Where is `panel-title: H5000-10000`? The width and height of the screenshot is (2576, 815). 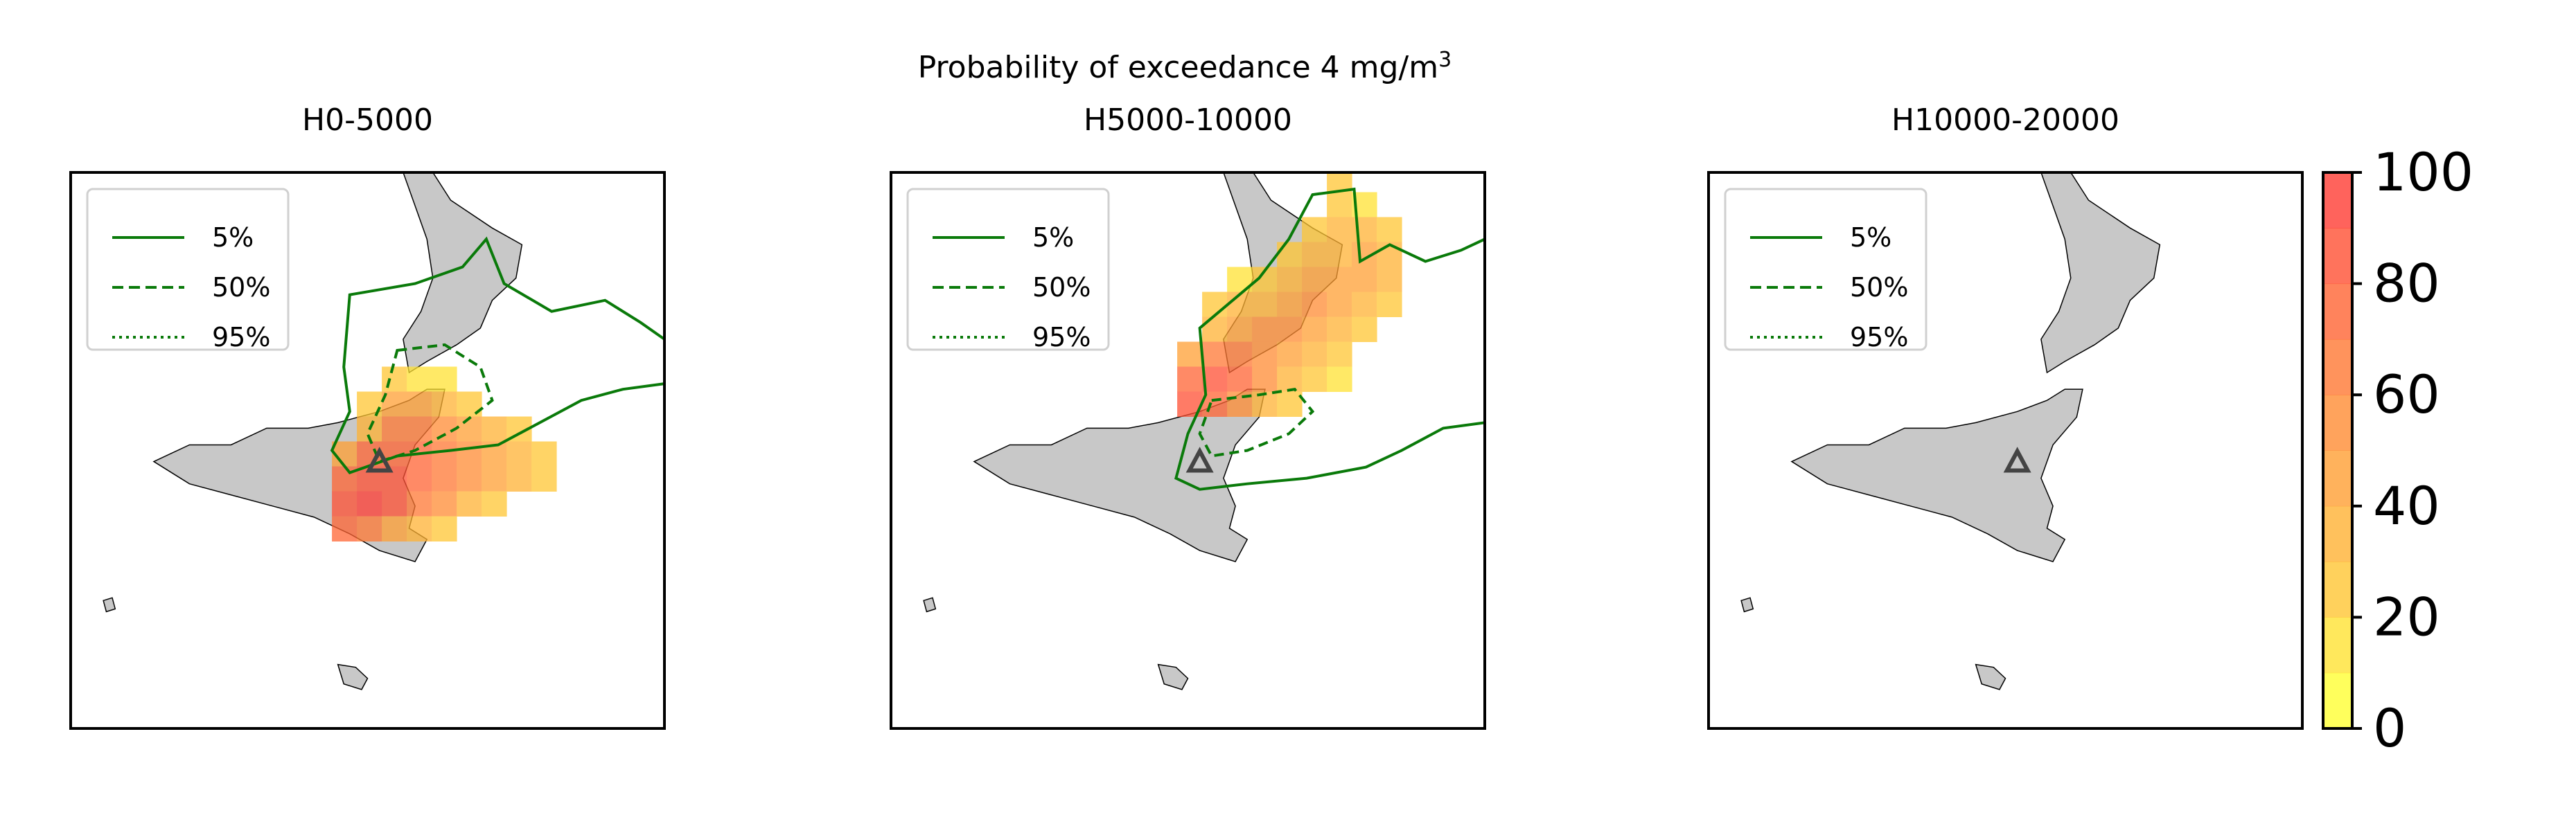 panel-title: H5000-10000 is located at coordinates (1188, 120).